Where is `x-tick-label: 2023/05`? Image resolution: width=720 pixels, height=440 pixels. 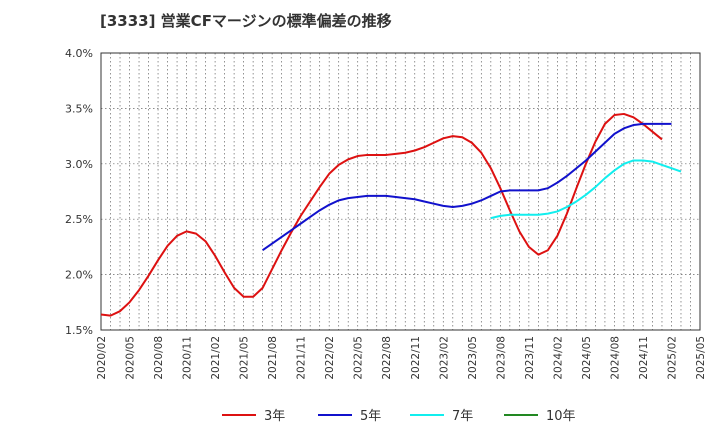
x-tick-label: 2023/05 is located at coordinates (473, 358).